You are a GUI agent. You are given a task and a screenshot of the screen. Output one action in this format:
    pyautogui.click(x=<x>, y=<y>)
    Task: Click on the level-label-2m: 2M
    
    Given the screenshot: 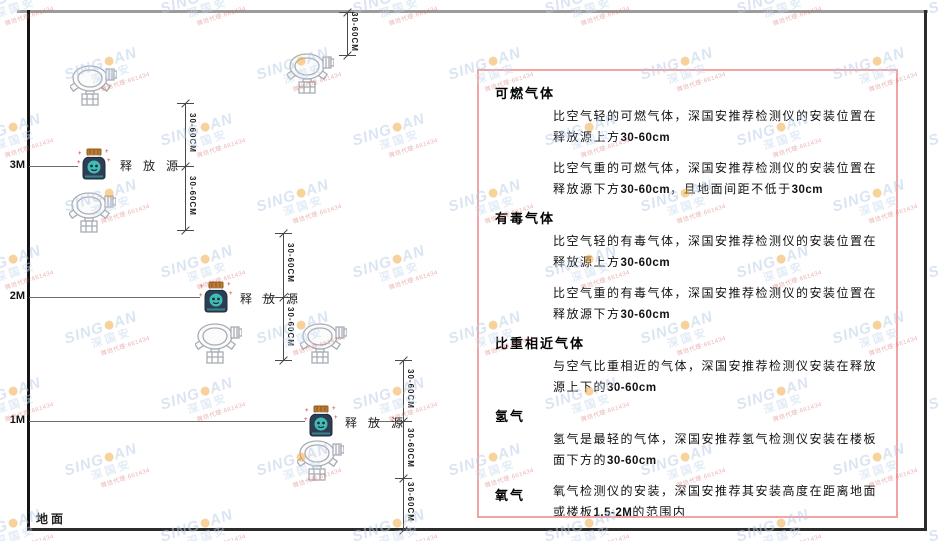 What is the action you would take?
    pyautogui.click(x=17, y=296)
    